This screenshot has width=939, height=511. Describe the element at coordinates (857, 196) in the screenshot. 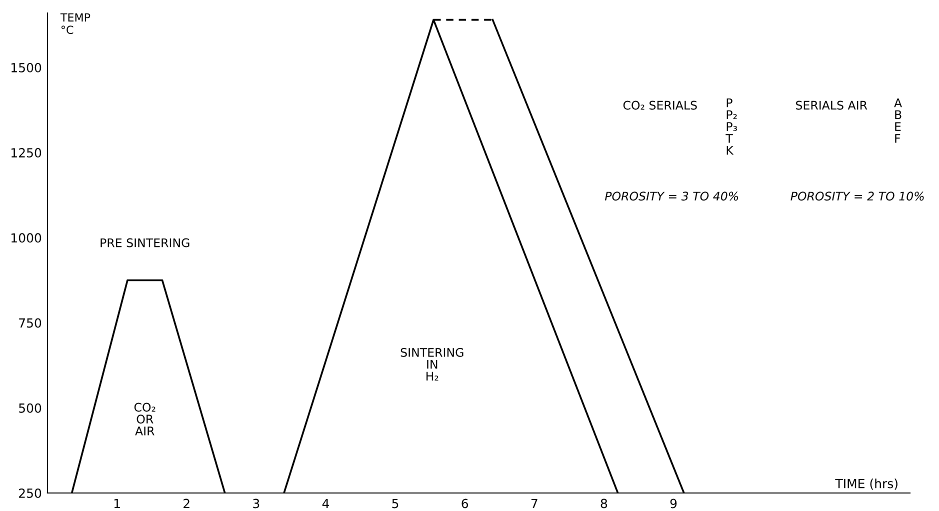

I see `annotation: POROSITY = 2 TO 10%` at that location.